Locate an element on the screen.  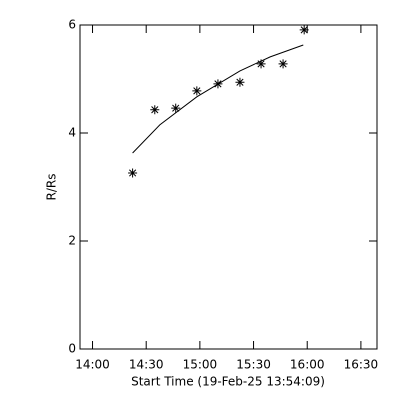
x-axis-label: Start Time (19-Feb-25 13:54:09) is located at coordinates (228, 382).